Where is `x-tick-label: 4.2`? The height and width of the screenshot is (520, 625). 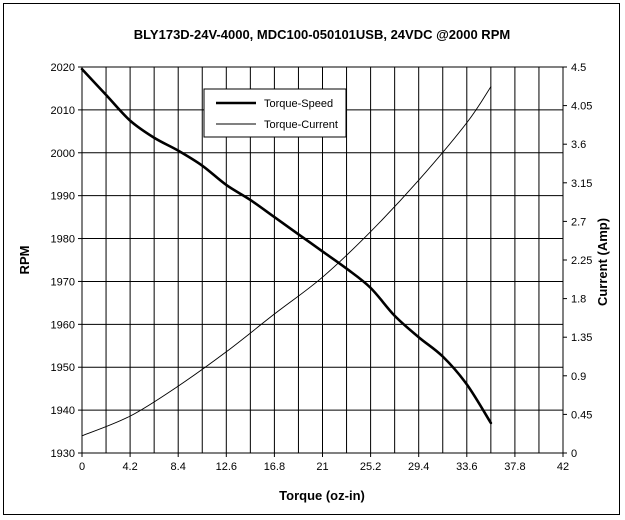
x-tick-label: 4.2 is located at coordinates (129, 467).